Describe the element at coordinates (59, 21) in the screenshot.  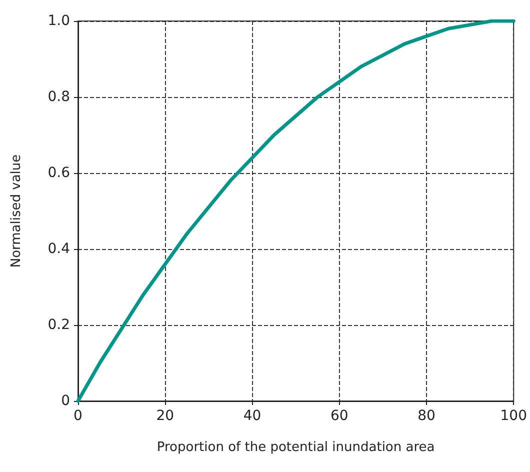
I see `y-tick-label: 1.0` at that location.